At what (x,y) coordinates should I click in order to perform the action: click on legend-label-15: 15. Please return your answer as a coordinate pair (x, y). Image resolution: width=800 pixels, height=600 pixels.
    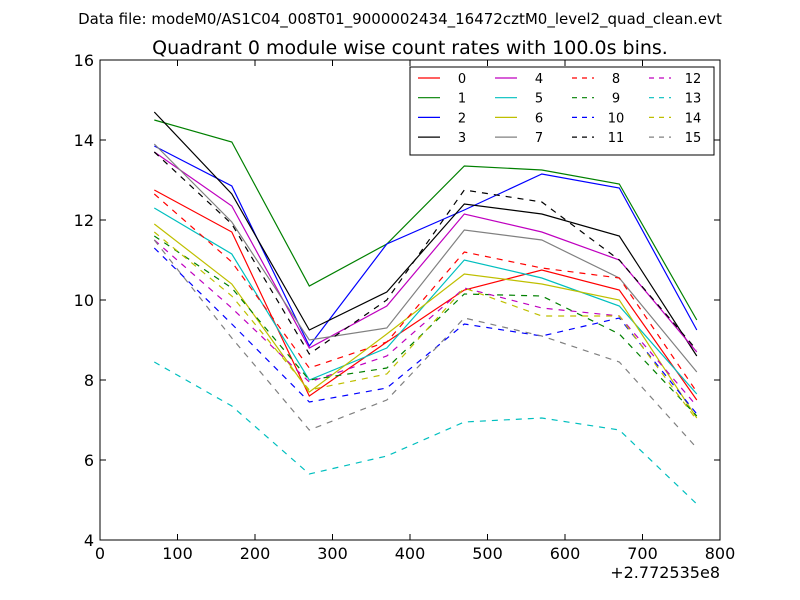
    Looking at the image, I should click on (693, 138).